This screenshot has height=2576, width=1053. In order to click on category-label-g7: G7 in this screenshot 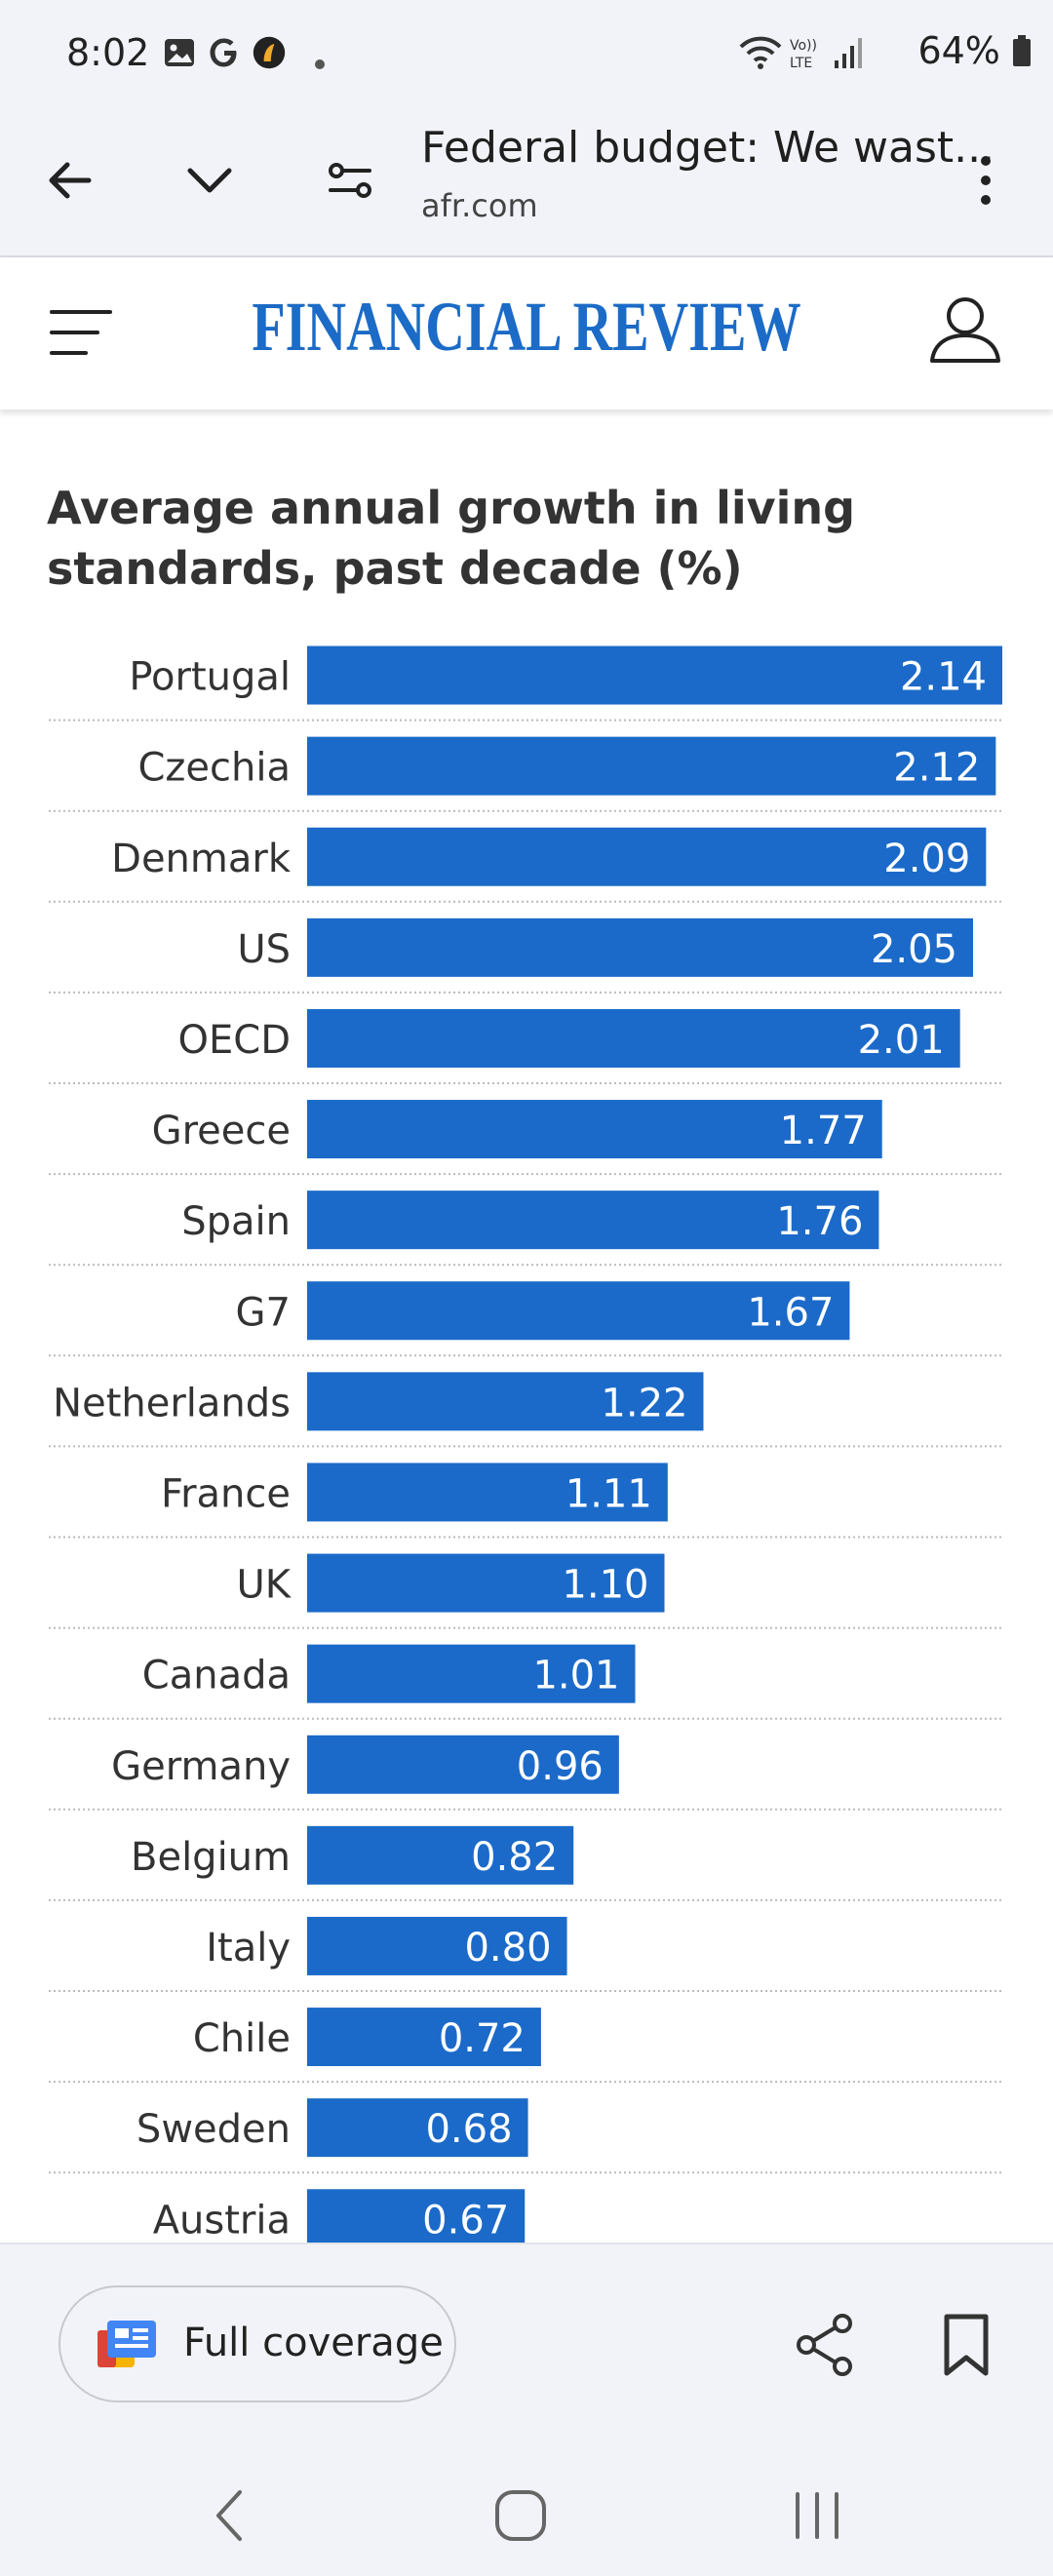, I will do `click(263, 1312)`.